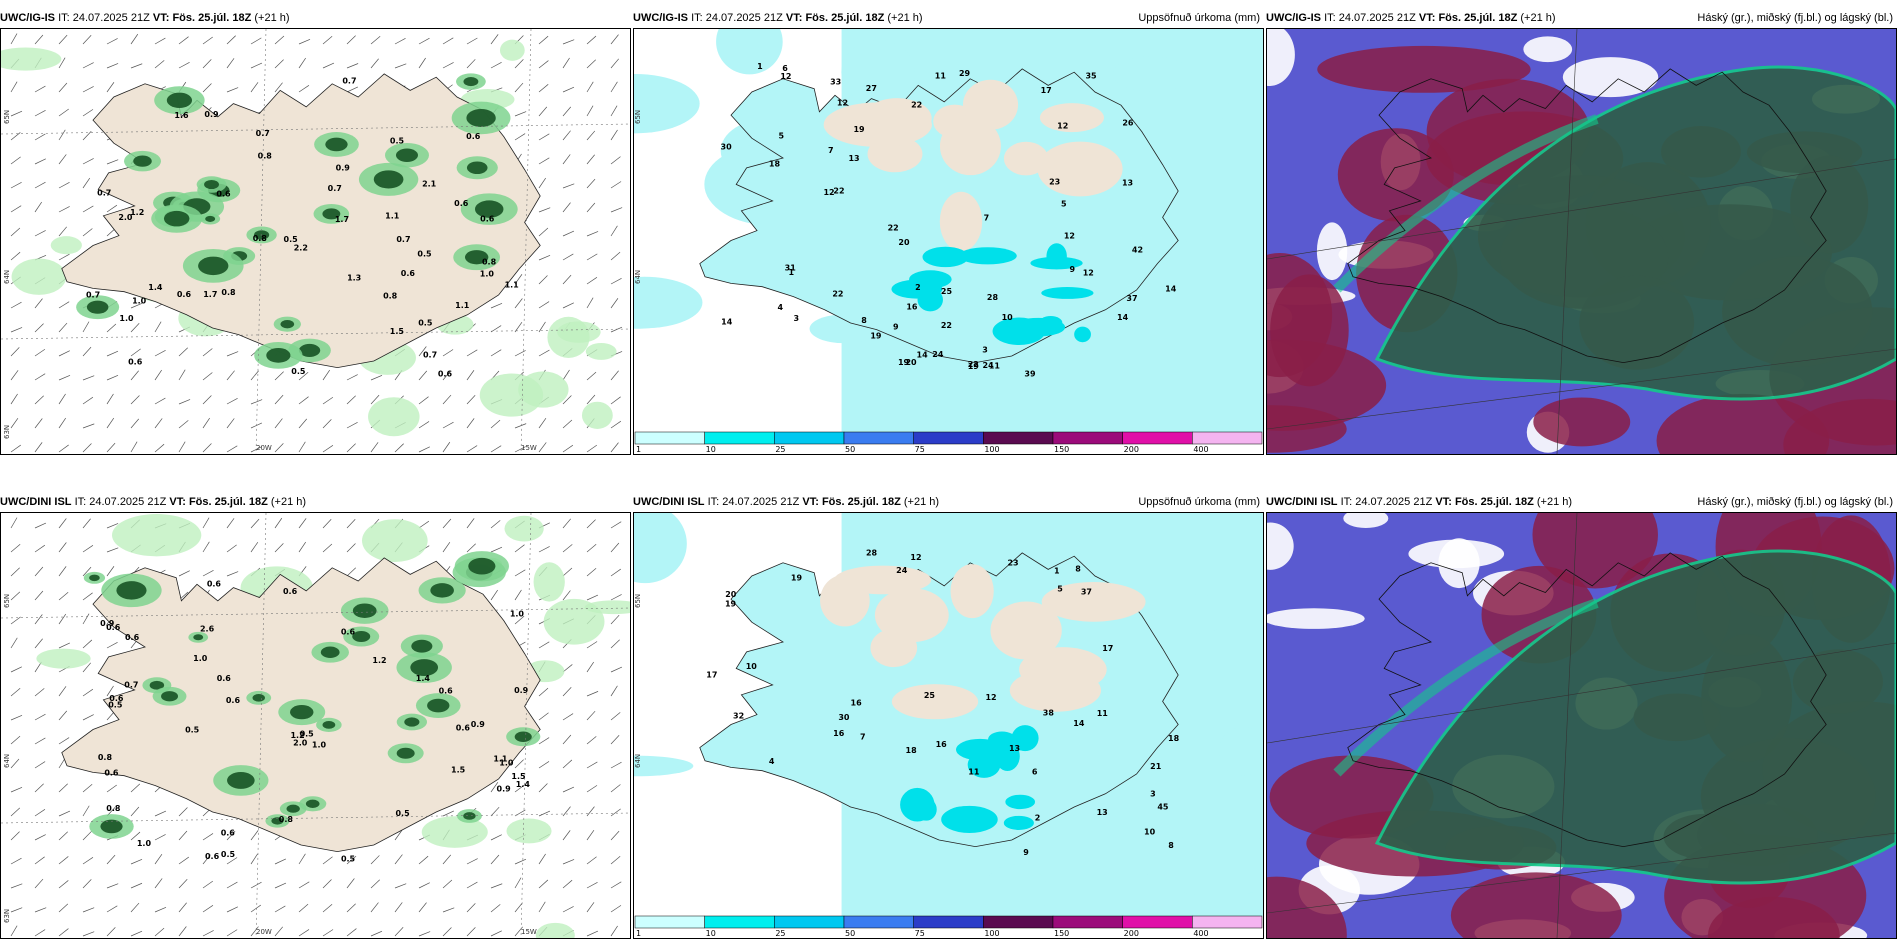 The image size is (1900, 950). Describe the element at coordinates (125, 217) in the screenshot. I see `rain-value: 2.0` at that location.